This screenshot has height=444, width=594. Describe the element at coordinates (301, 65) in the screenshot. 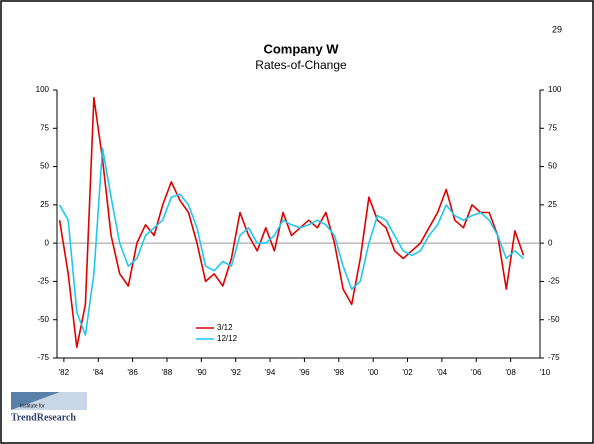

I see `chart-subtitle: Rates-of-Change` at that location.